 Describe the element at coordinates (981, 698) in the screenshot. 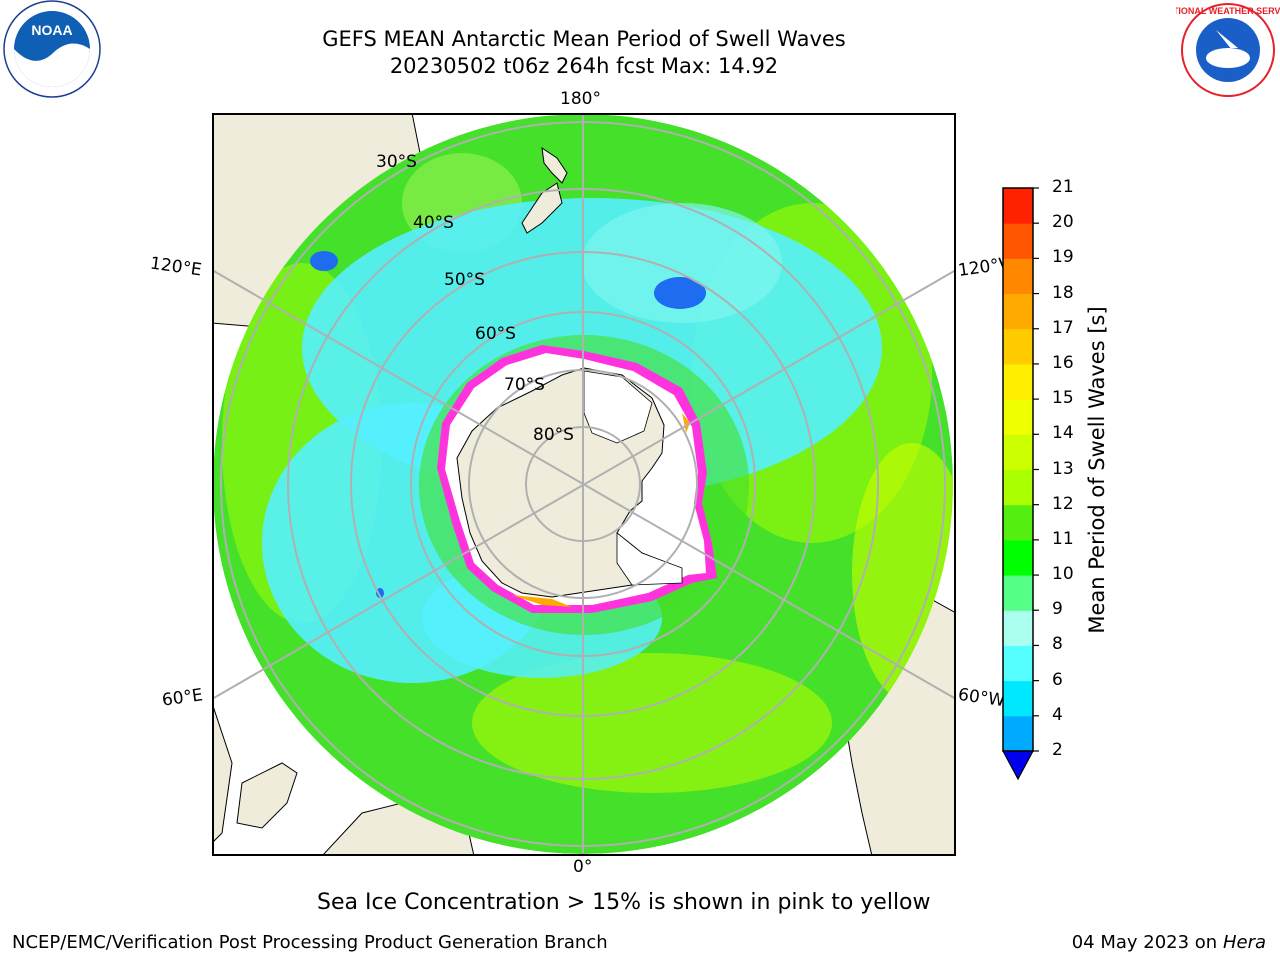

I see `lon-label-60w: 60°W` at that location.